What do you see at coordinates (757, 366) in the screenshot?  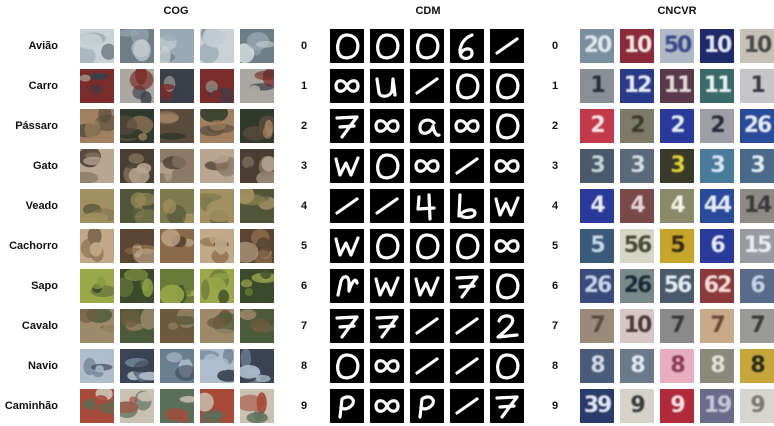 I see `cncvr-sample-image: 8` at bounding box center [757, 366].